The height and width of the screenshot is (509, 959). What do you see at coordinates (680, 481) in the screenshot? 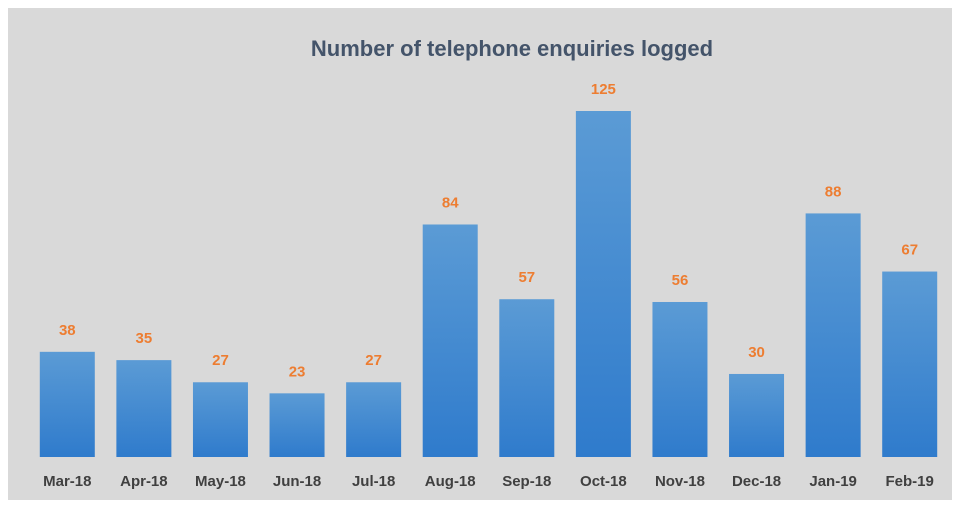
I see `x-tick-label: Nov-18` at bounding box center [680, 481].